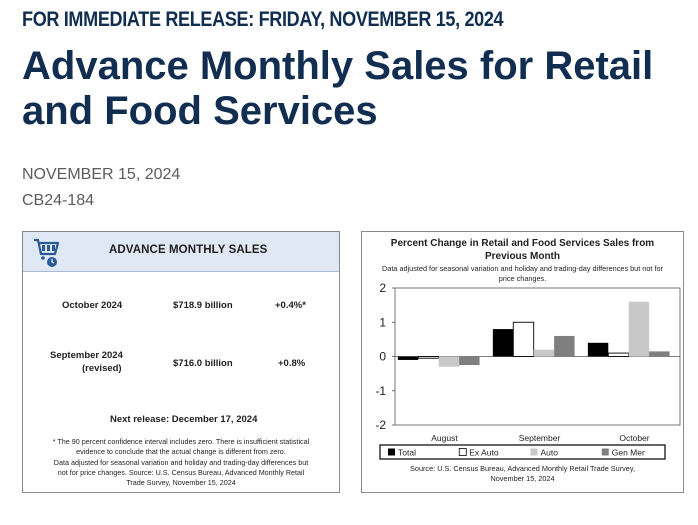 The image size is (698, 525). Describe the element at coordinates (292, 363) in the screenshot. I see `row-change: +0.8%` at that location.